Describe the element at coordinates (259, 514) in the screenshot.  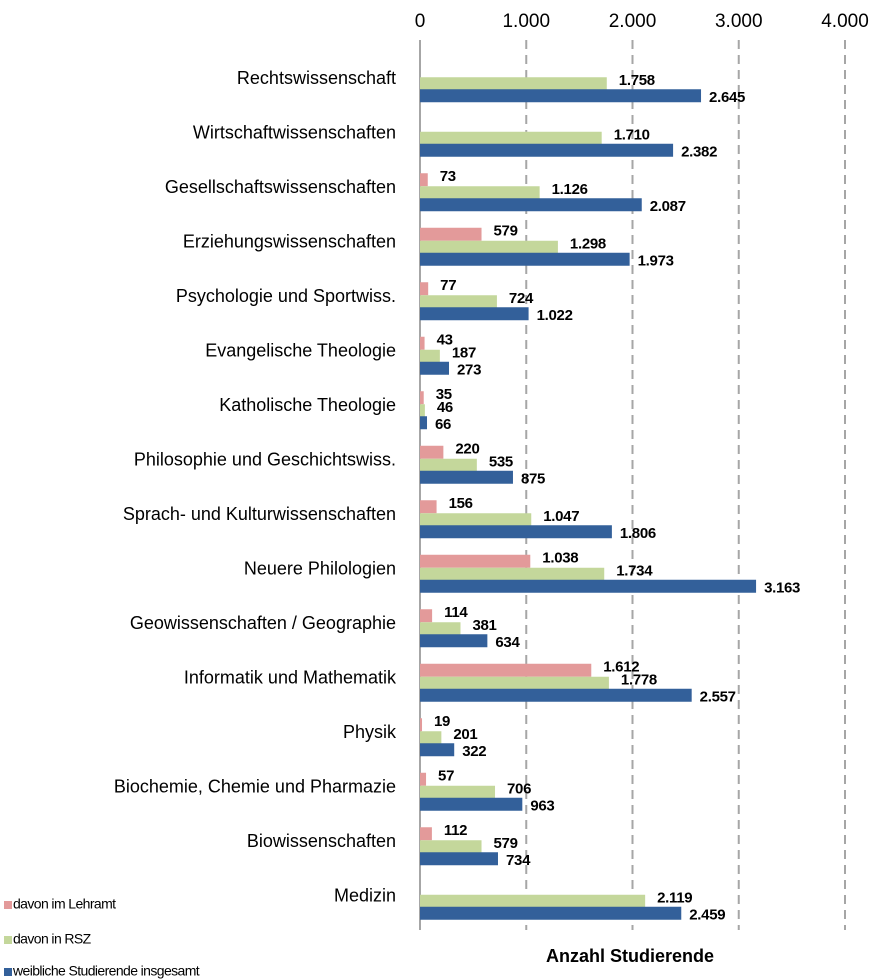
I see `category-label: Sprach- und Kulturwissenschaften` at that location.